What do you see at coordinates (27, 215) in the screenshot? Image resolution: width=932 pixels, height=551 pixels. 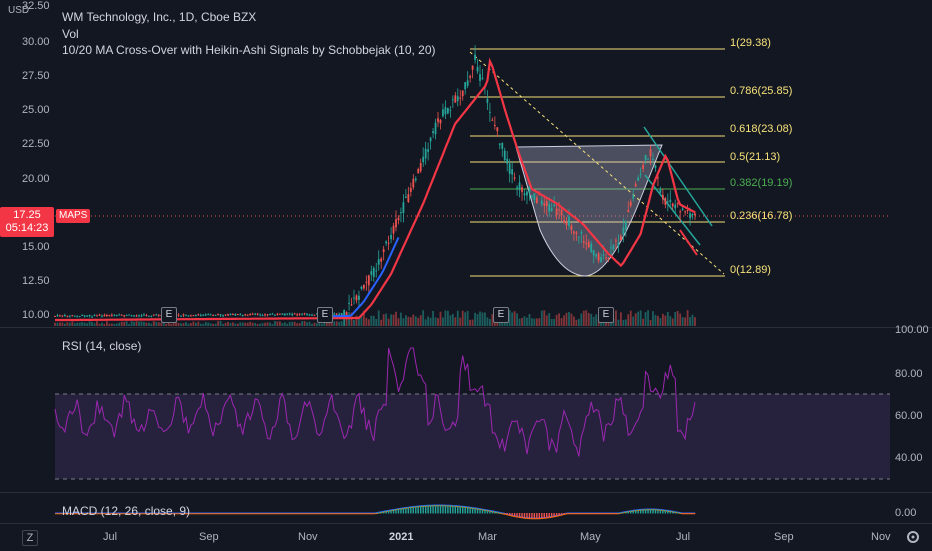 I see `current-price-value: 17.25` at bounding box center [27, 215].